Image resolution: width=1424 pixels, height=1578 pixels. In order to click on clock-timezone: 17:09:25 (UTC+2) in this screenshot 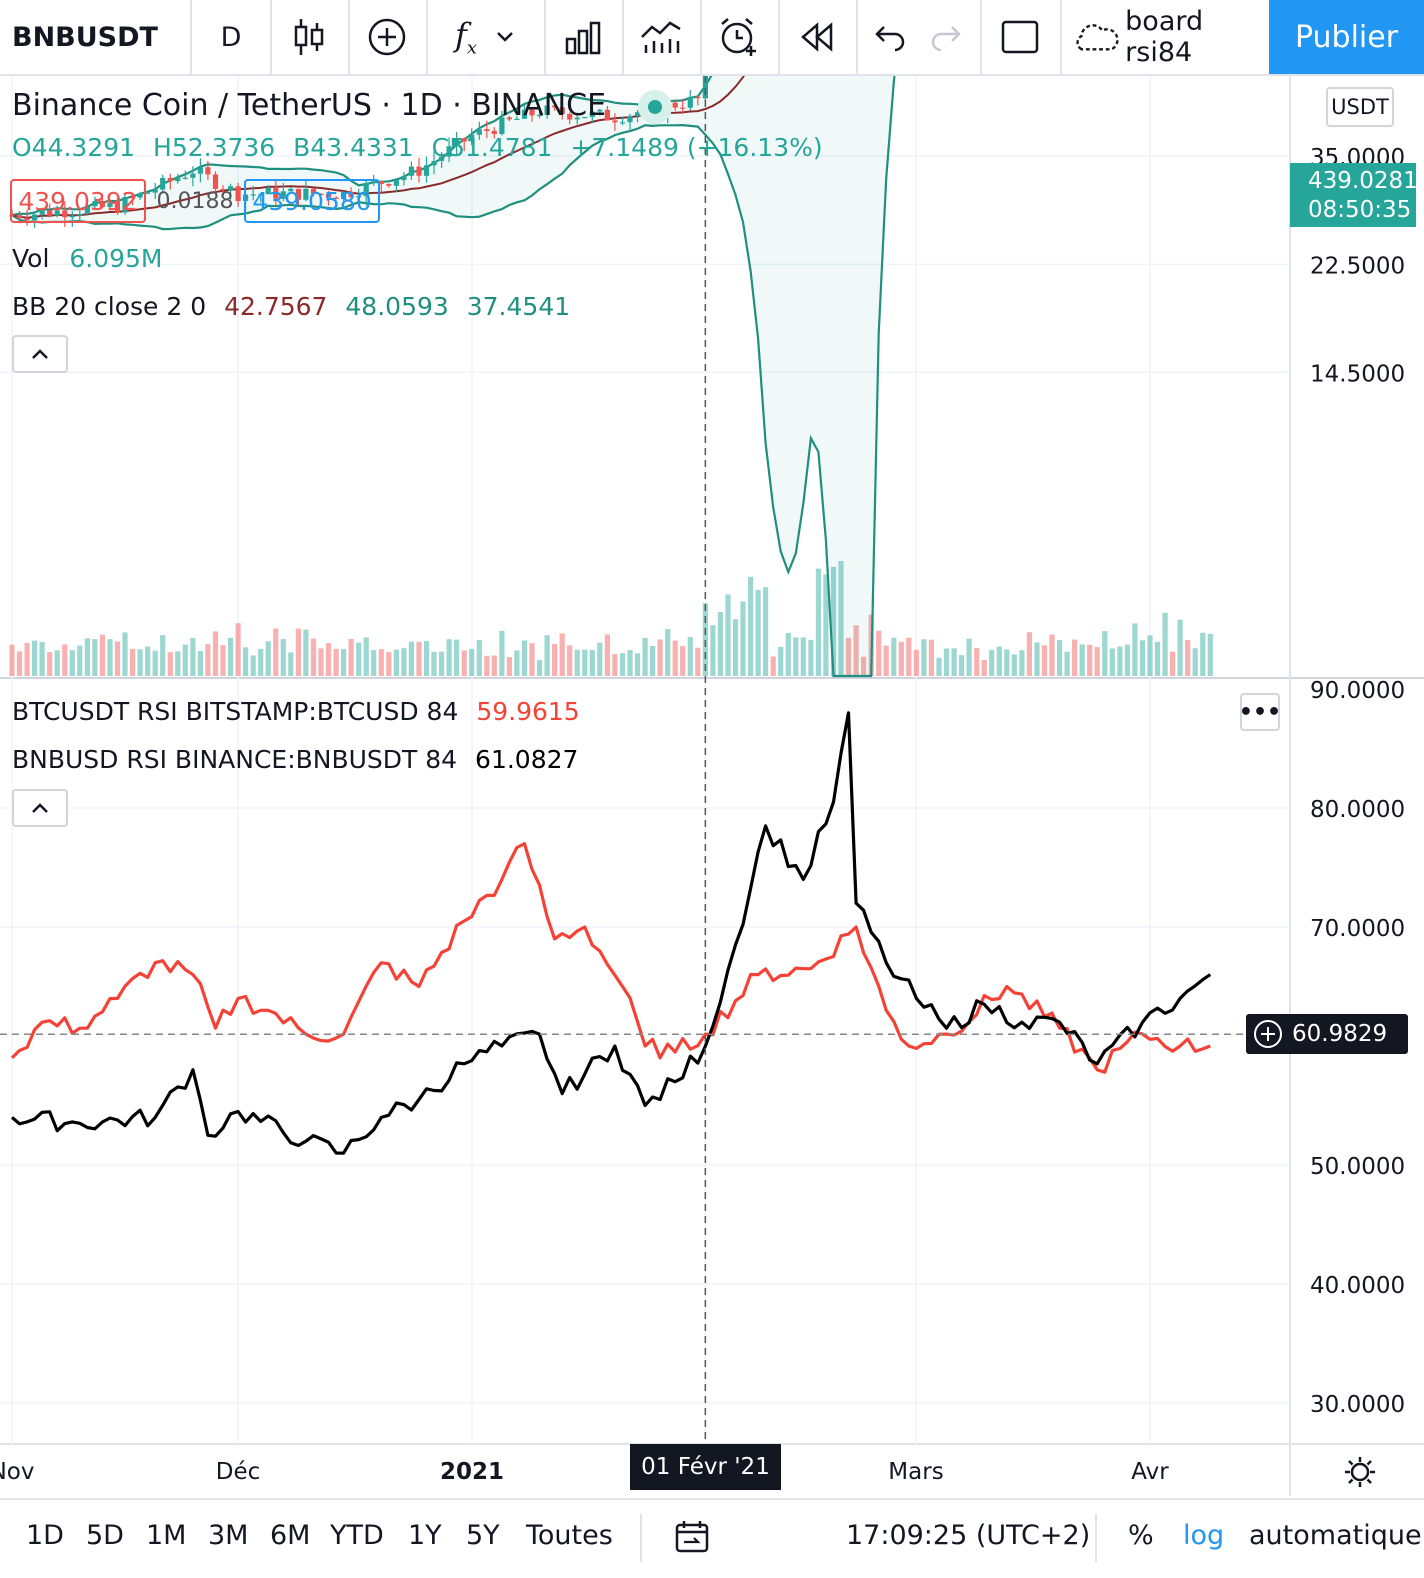, I will do `click(968, 1535)`.